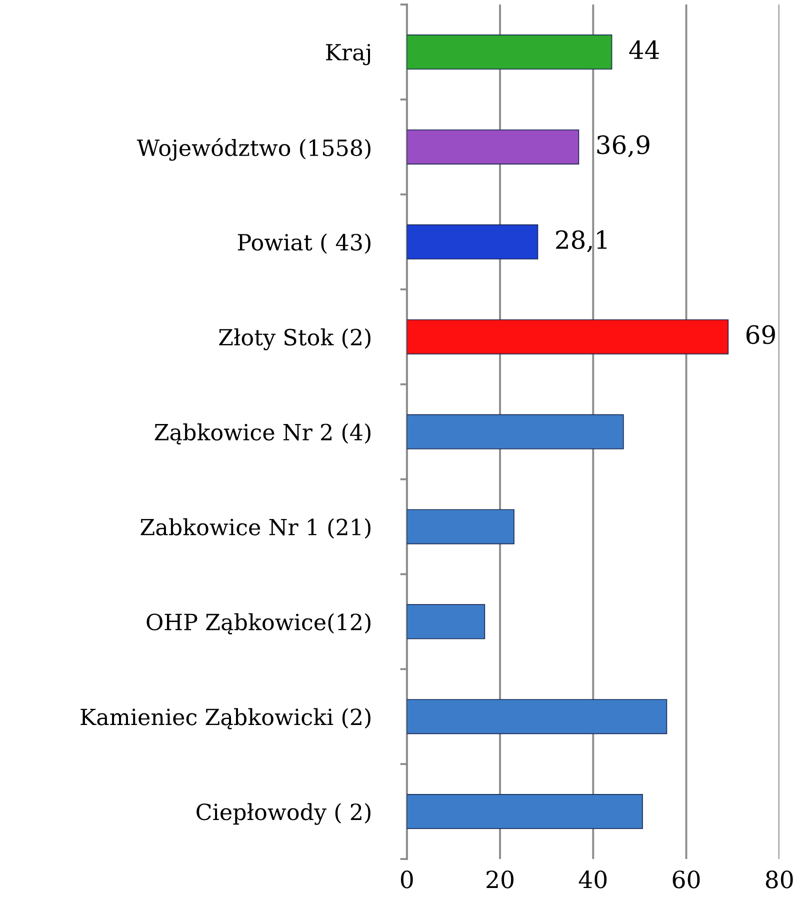  I want to click on y-tick-label: Kraj, so click(348, 55).